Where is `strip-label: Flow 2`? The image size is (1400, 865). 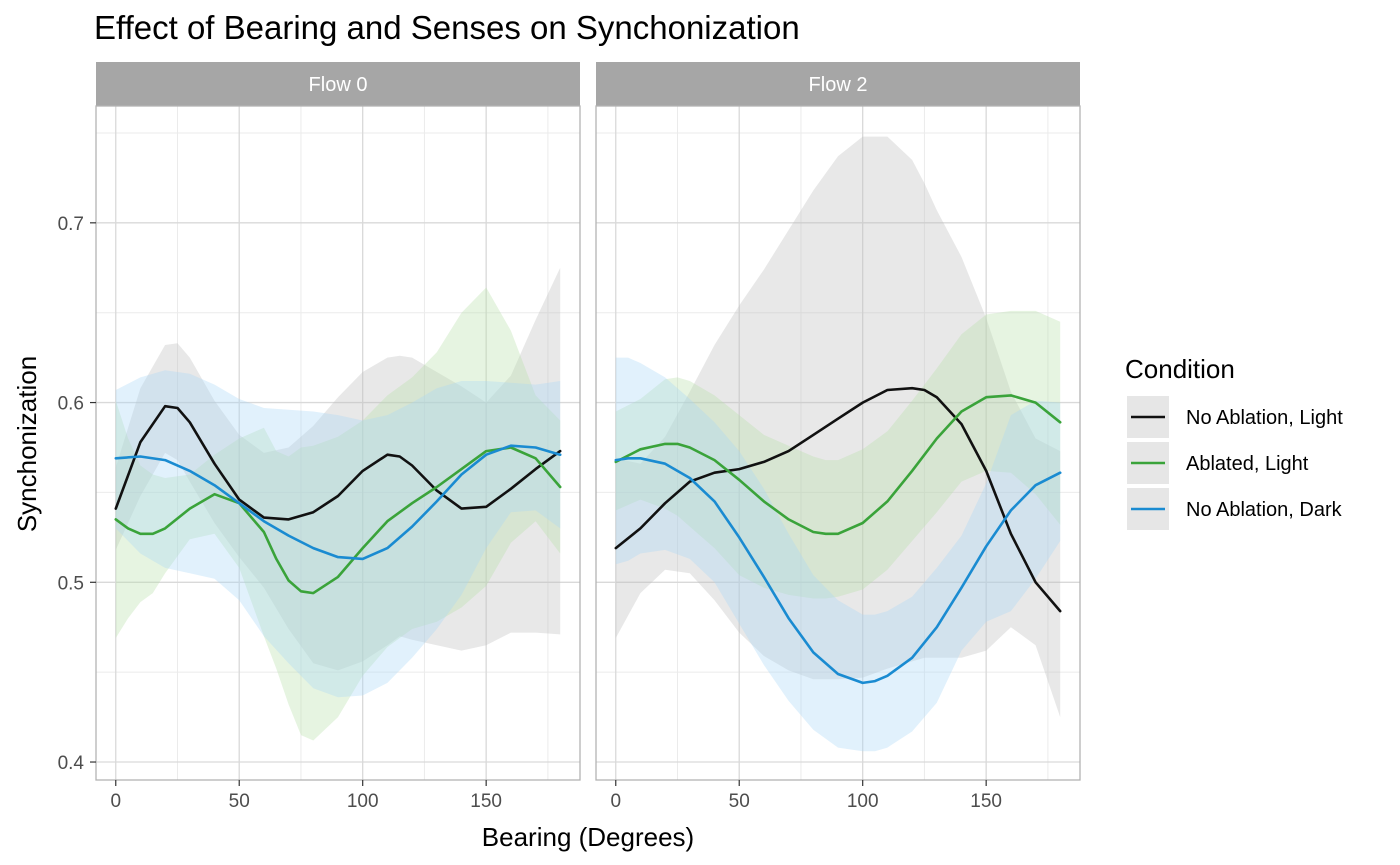 strip-label: Flow 2 is located at coordinates (838, 85).